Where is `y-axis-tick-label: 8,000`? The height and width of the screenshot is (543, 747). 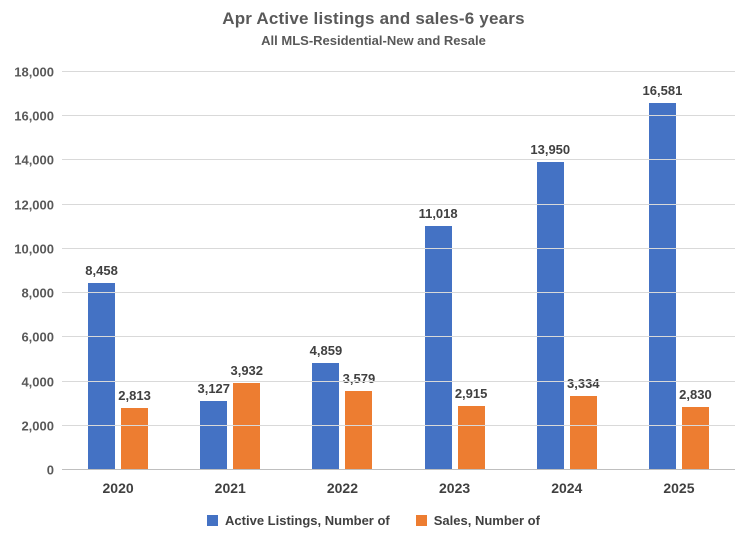
y-axis-tick-label: 8,000 is located at coordinates (37, 293).